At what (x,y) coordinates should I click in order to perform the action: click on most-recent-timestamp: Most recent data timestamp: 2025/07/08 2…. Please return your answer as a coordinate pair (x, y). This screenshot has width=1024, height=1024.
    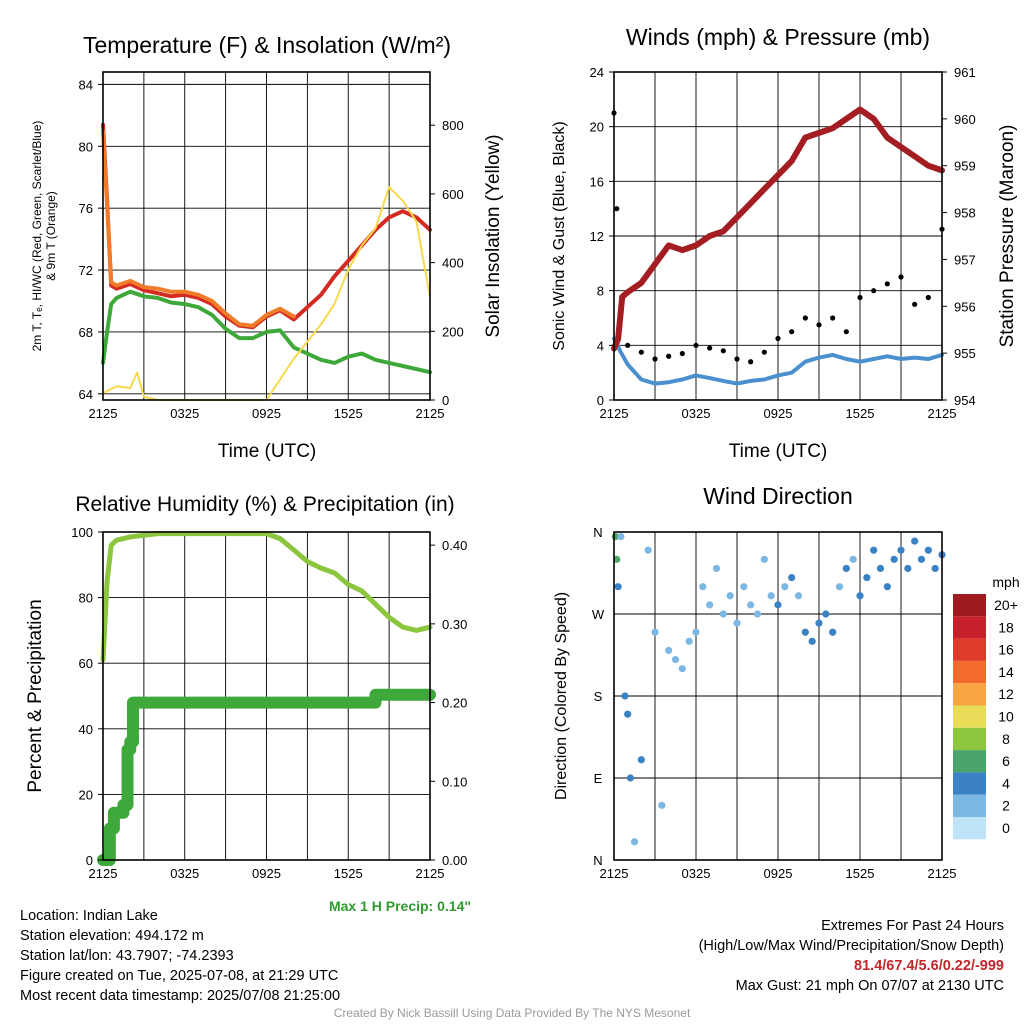
    Looking at the image, I should click on (180, 996).